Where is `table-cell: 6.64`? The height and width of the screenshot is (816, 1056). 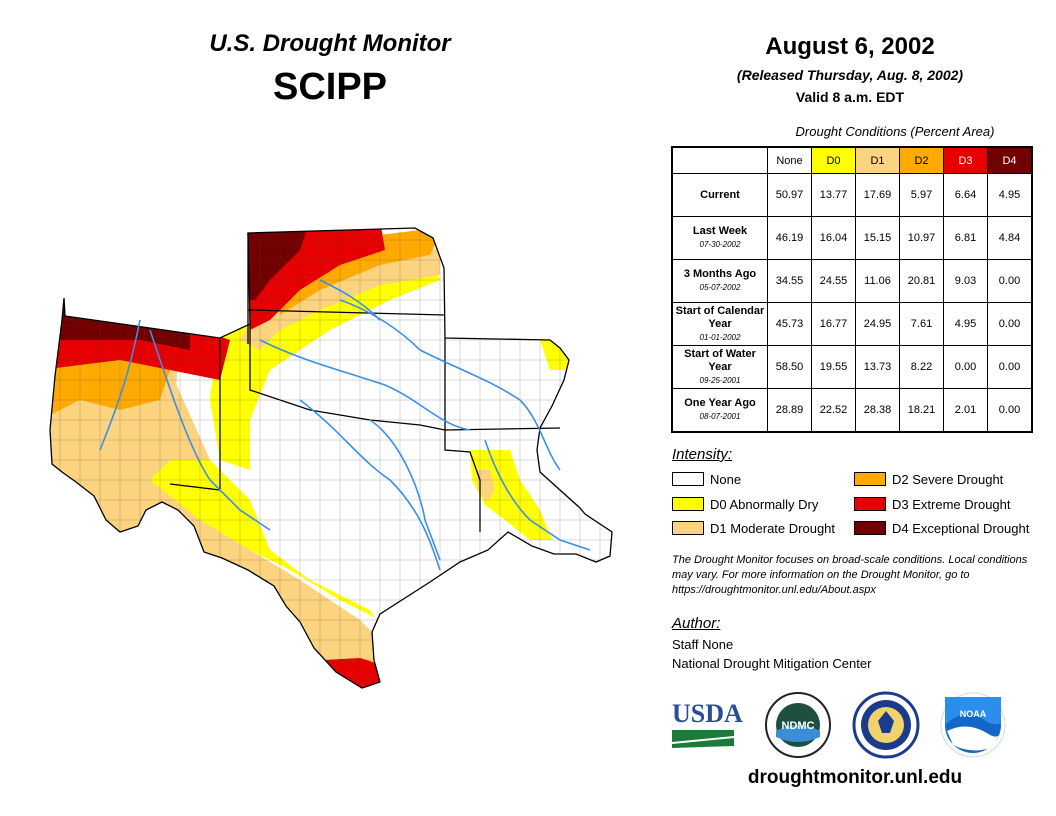
table-cell: 6.64 is located at coordinates (965, 195).